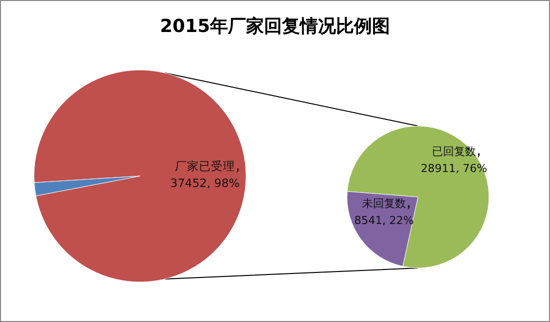 The height and width of the screenshot is (322, 550). Describe the element at coordinates (384, 203) in the screenshot. I see `slice-label: 未回复数` at that location.